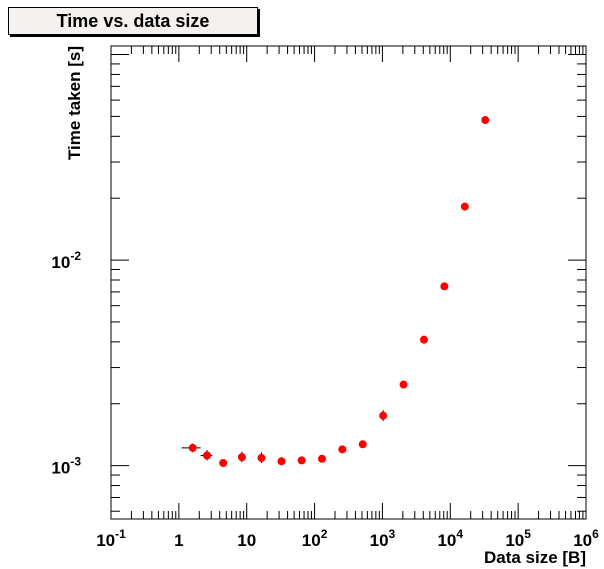 This screenshot has height=569, width=604. Describe the element at coordinates (518, 538) in the screenshot. I see `x-tick-label: 10⁵` at that location.